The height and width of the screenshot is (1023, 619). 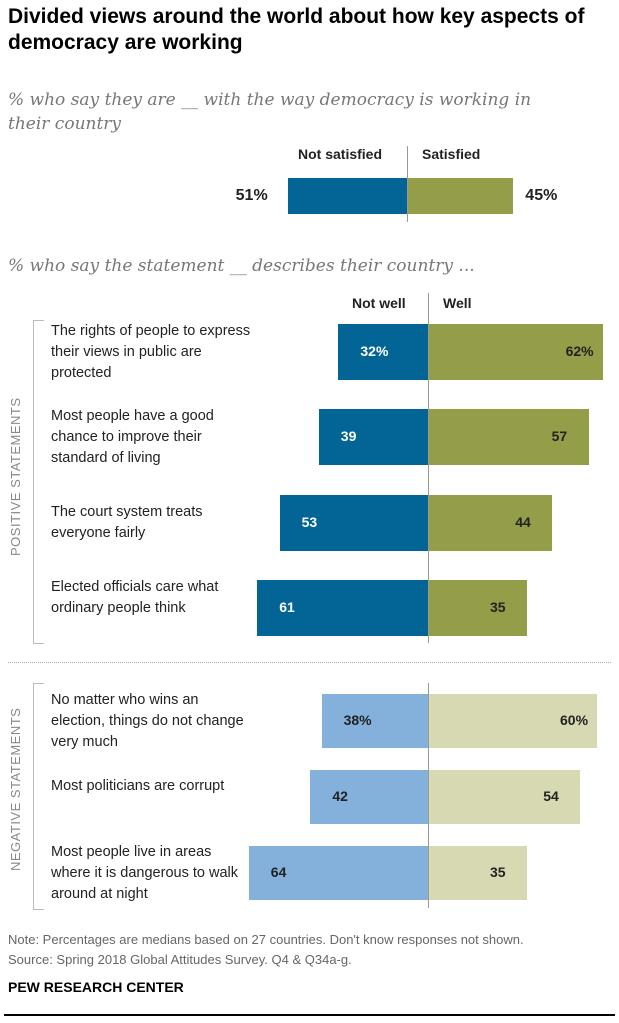 I want to click on group-label: POSITIVE STATEMENTS, so click(x=15, y=476).